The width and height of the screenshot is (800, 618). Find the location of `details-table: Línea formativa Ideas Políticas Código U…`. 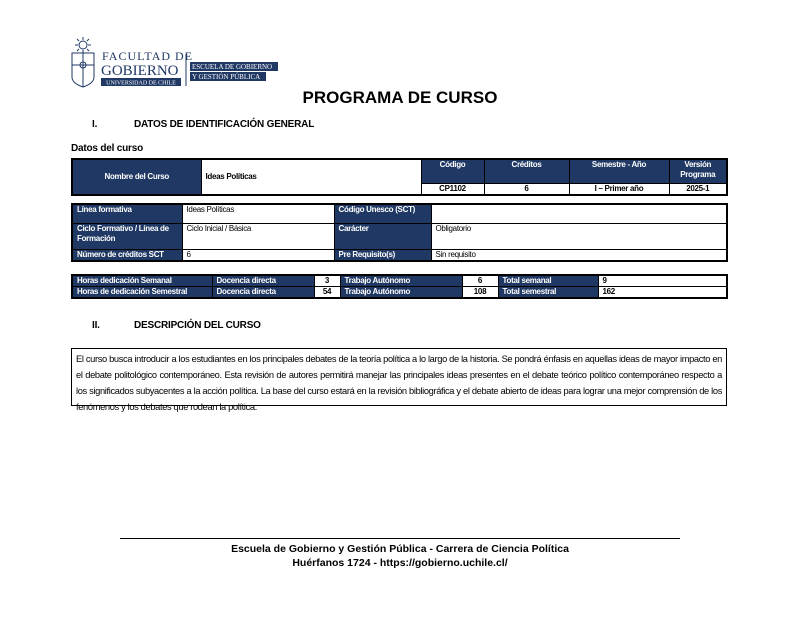

details-table: Línea formativa Ideas Políticas Código U… is located at coordinates (399, 232).